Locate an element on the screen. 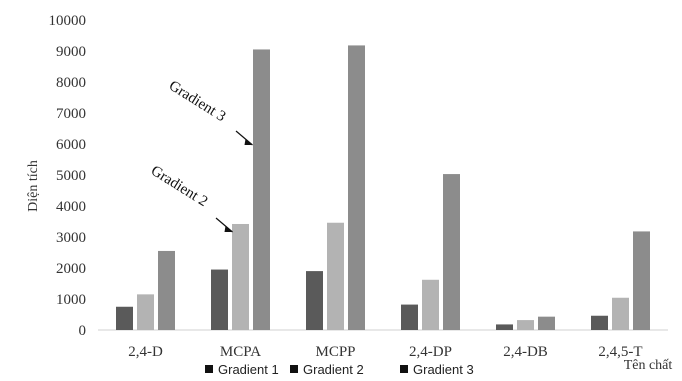 This screenshot has width=682, height=381. y-tick-label: 8000 is located at coordinates (71, 83).